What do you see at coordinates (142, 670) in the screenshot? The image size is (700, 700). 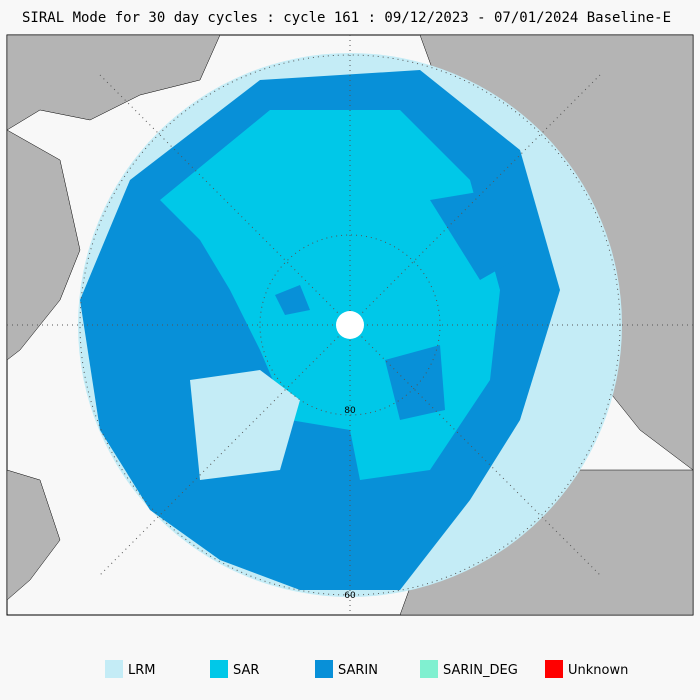 I see `legend-label: LRM` at bounding box center [142, 670].